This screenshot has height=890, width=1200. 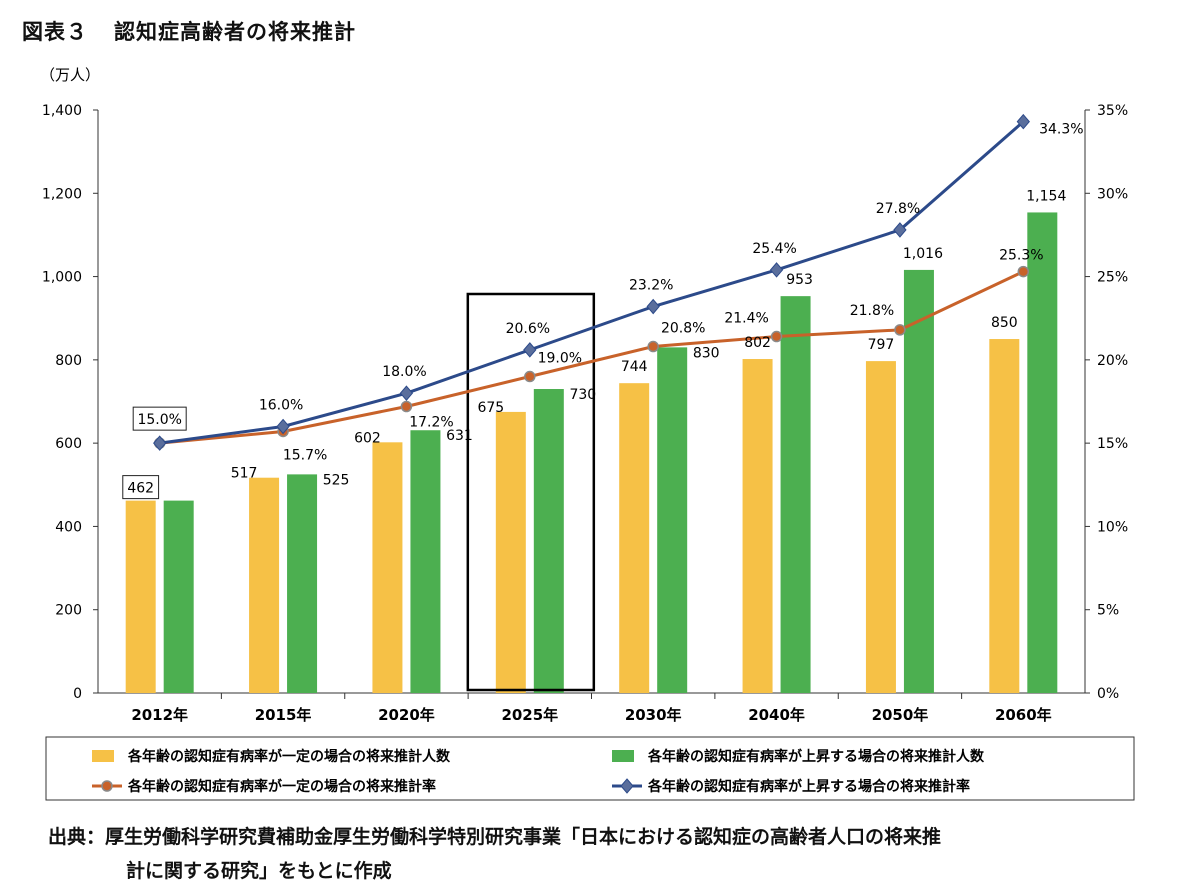 I want to click on y-right-tick-label: 10%, so click(x=1112, y=527).